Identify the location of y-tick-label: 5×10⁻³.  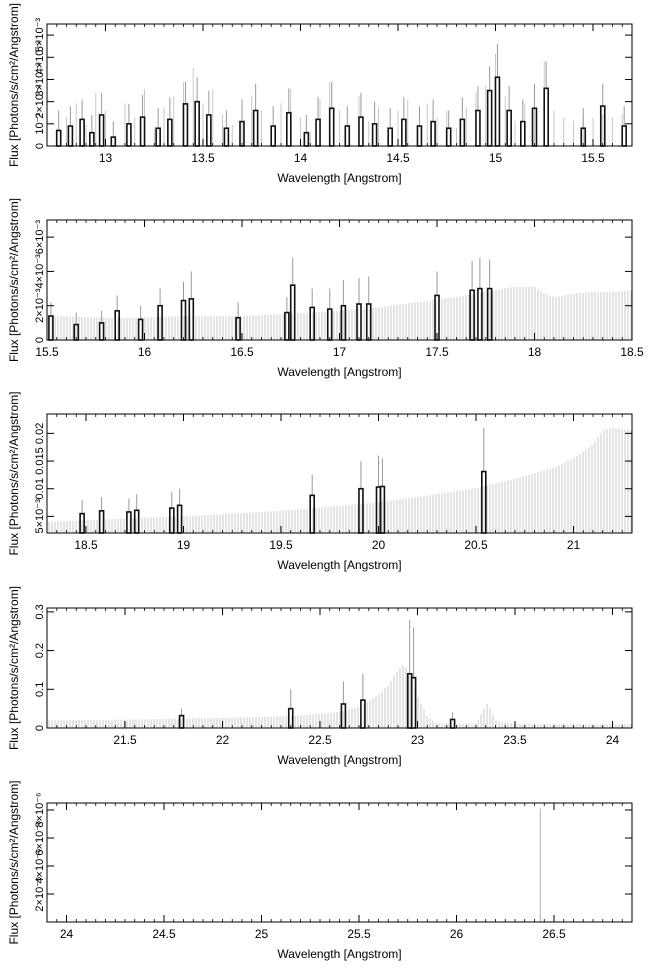
(40, 35).